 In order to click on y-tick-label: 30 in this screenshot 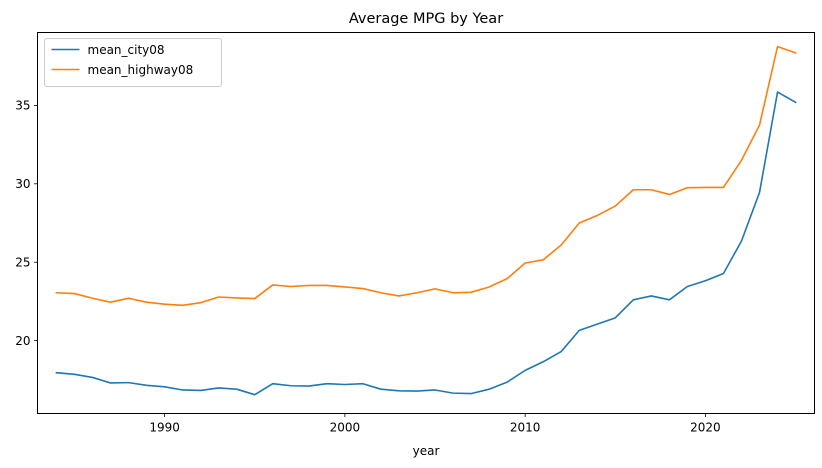, I will do `click(22, 184)`.